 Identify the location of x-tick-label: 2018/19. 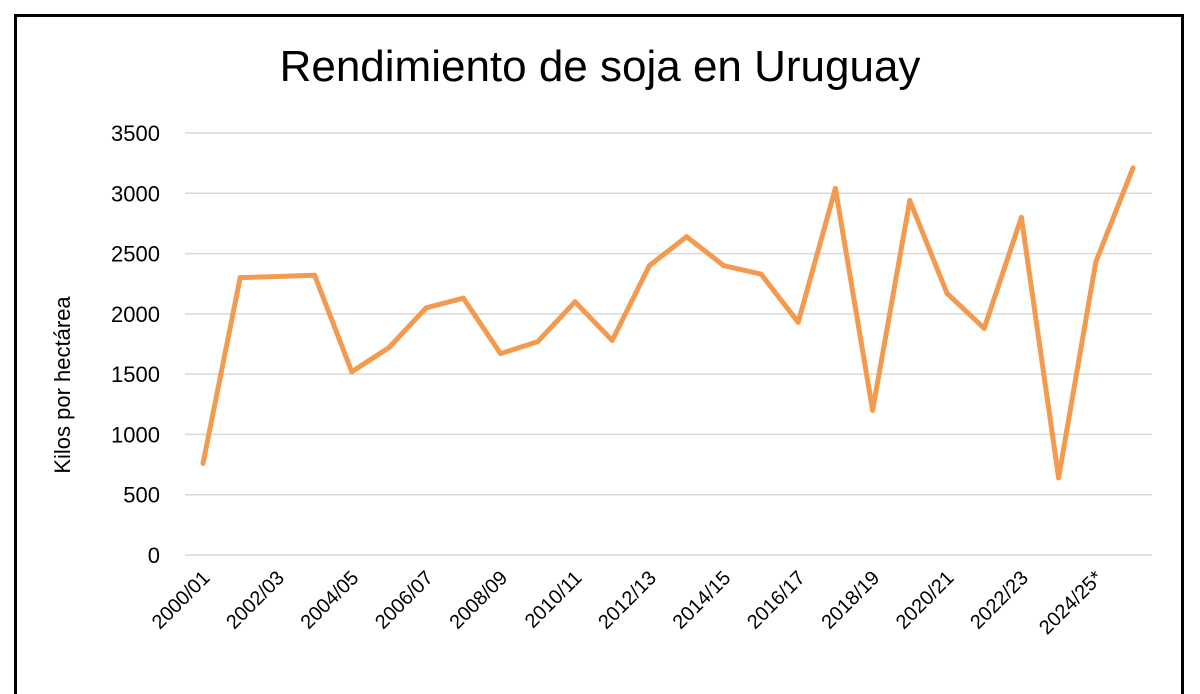
(850, 600).